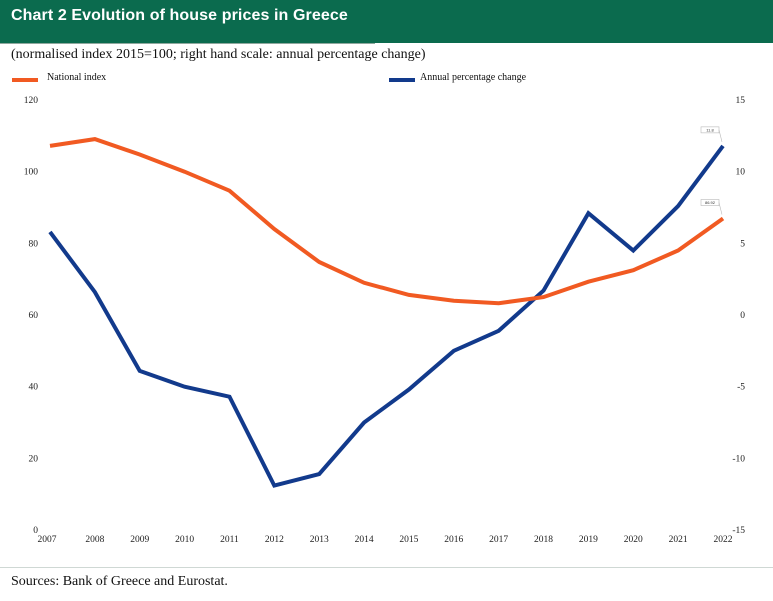 This screenshot has width=773, height=601. What do you see at coordinates (738, 459) in the screenshot?
I see `right-axis-tick-label: -10` at bounding box center [738, 459].